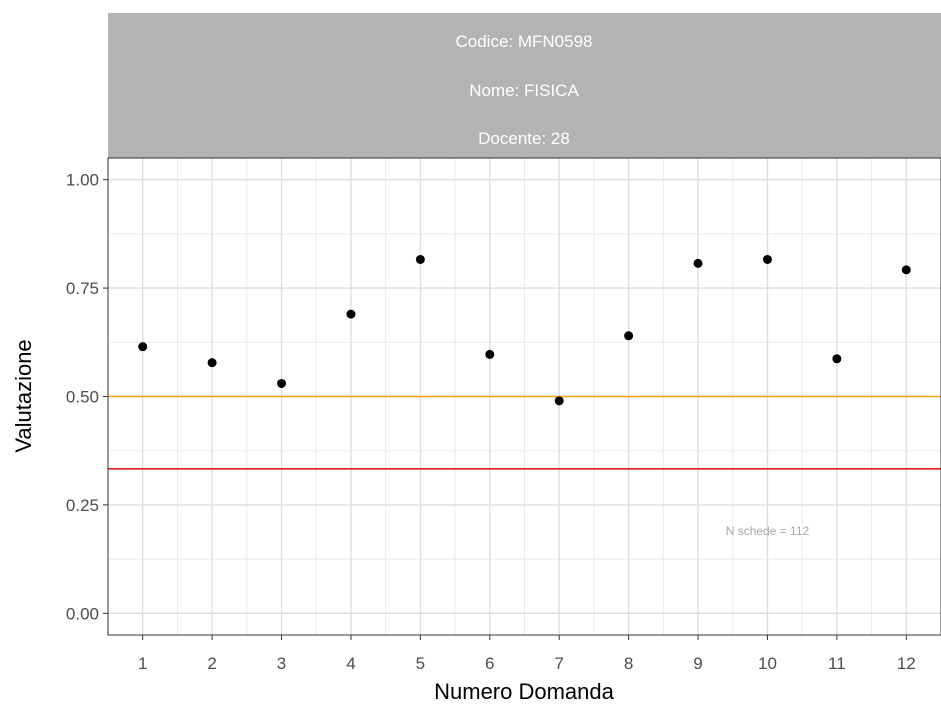 This screenshot has width=941, height=706. Describe the element at coordinates (524, 90) in the screenshot. I see `strip-line-nome: Nome: FISICA` at that location.